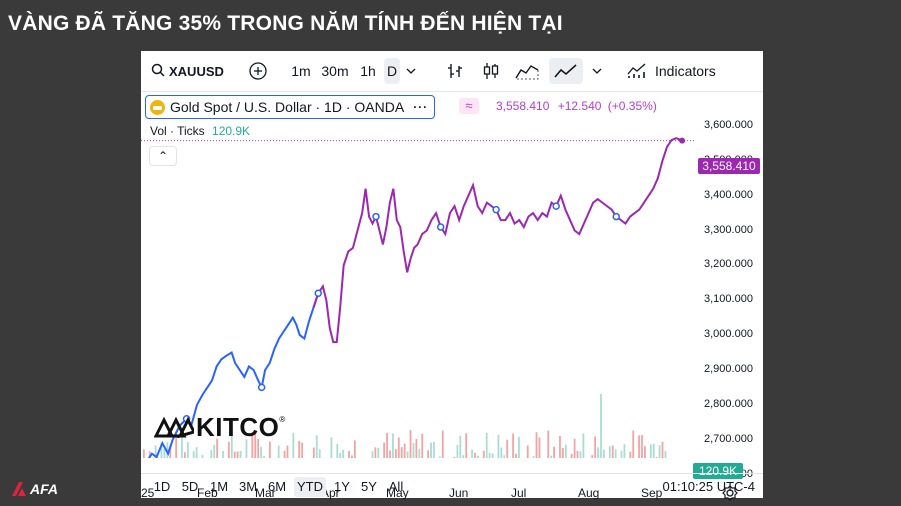 The image size is (901, 506). What do you see at coordinates (729, 166) in the screenshot?
I see `last-price-tag: 3,558.410` at bounding box center [729, 166].